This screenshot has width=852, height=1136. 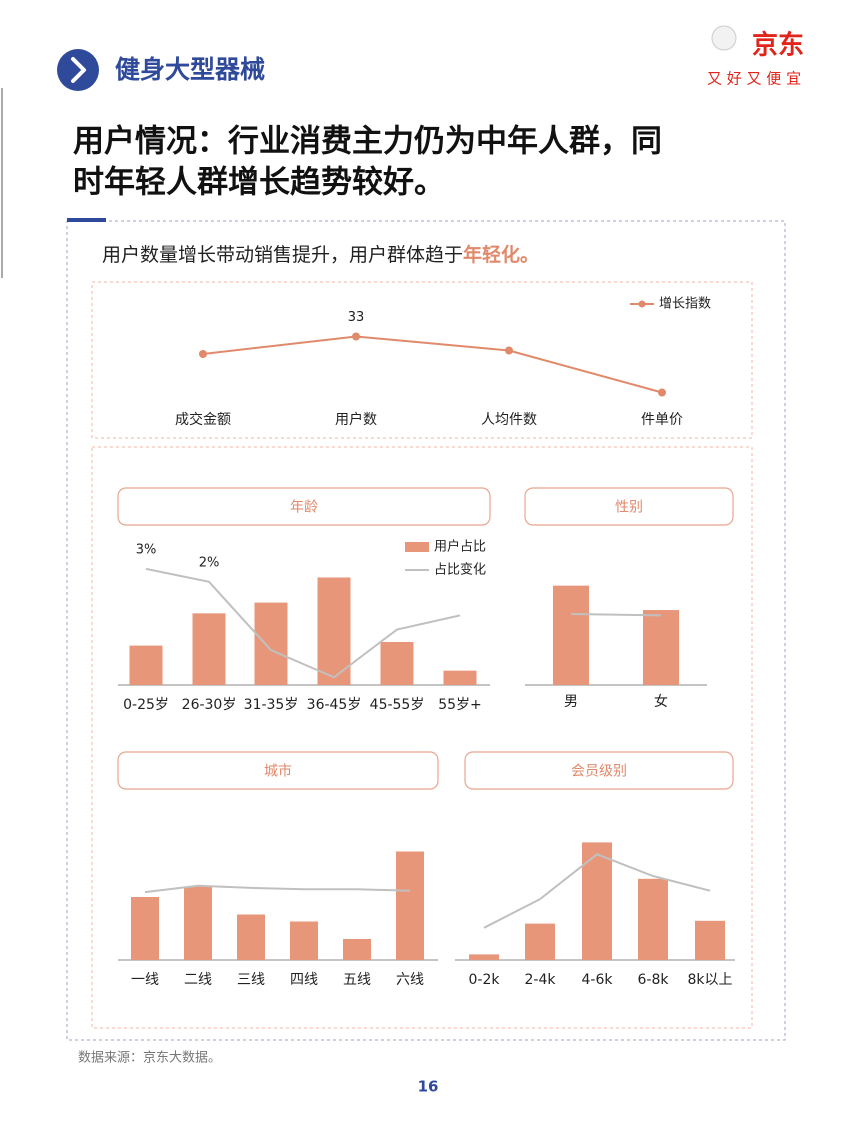 I want to click on subtitle: 用户数量增长带动销售提升，用户群体趋于年轻化。, so click(x=320, y=254).